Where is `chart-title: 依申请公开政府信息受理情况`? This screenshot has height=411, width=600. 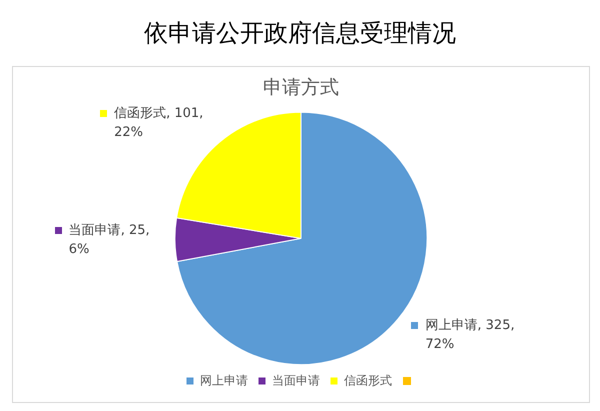
chart-title: 依申请公开政府信息受理情况 is located at coordinates (300, 33).